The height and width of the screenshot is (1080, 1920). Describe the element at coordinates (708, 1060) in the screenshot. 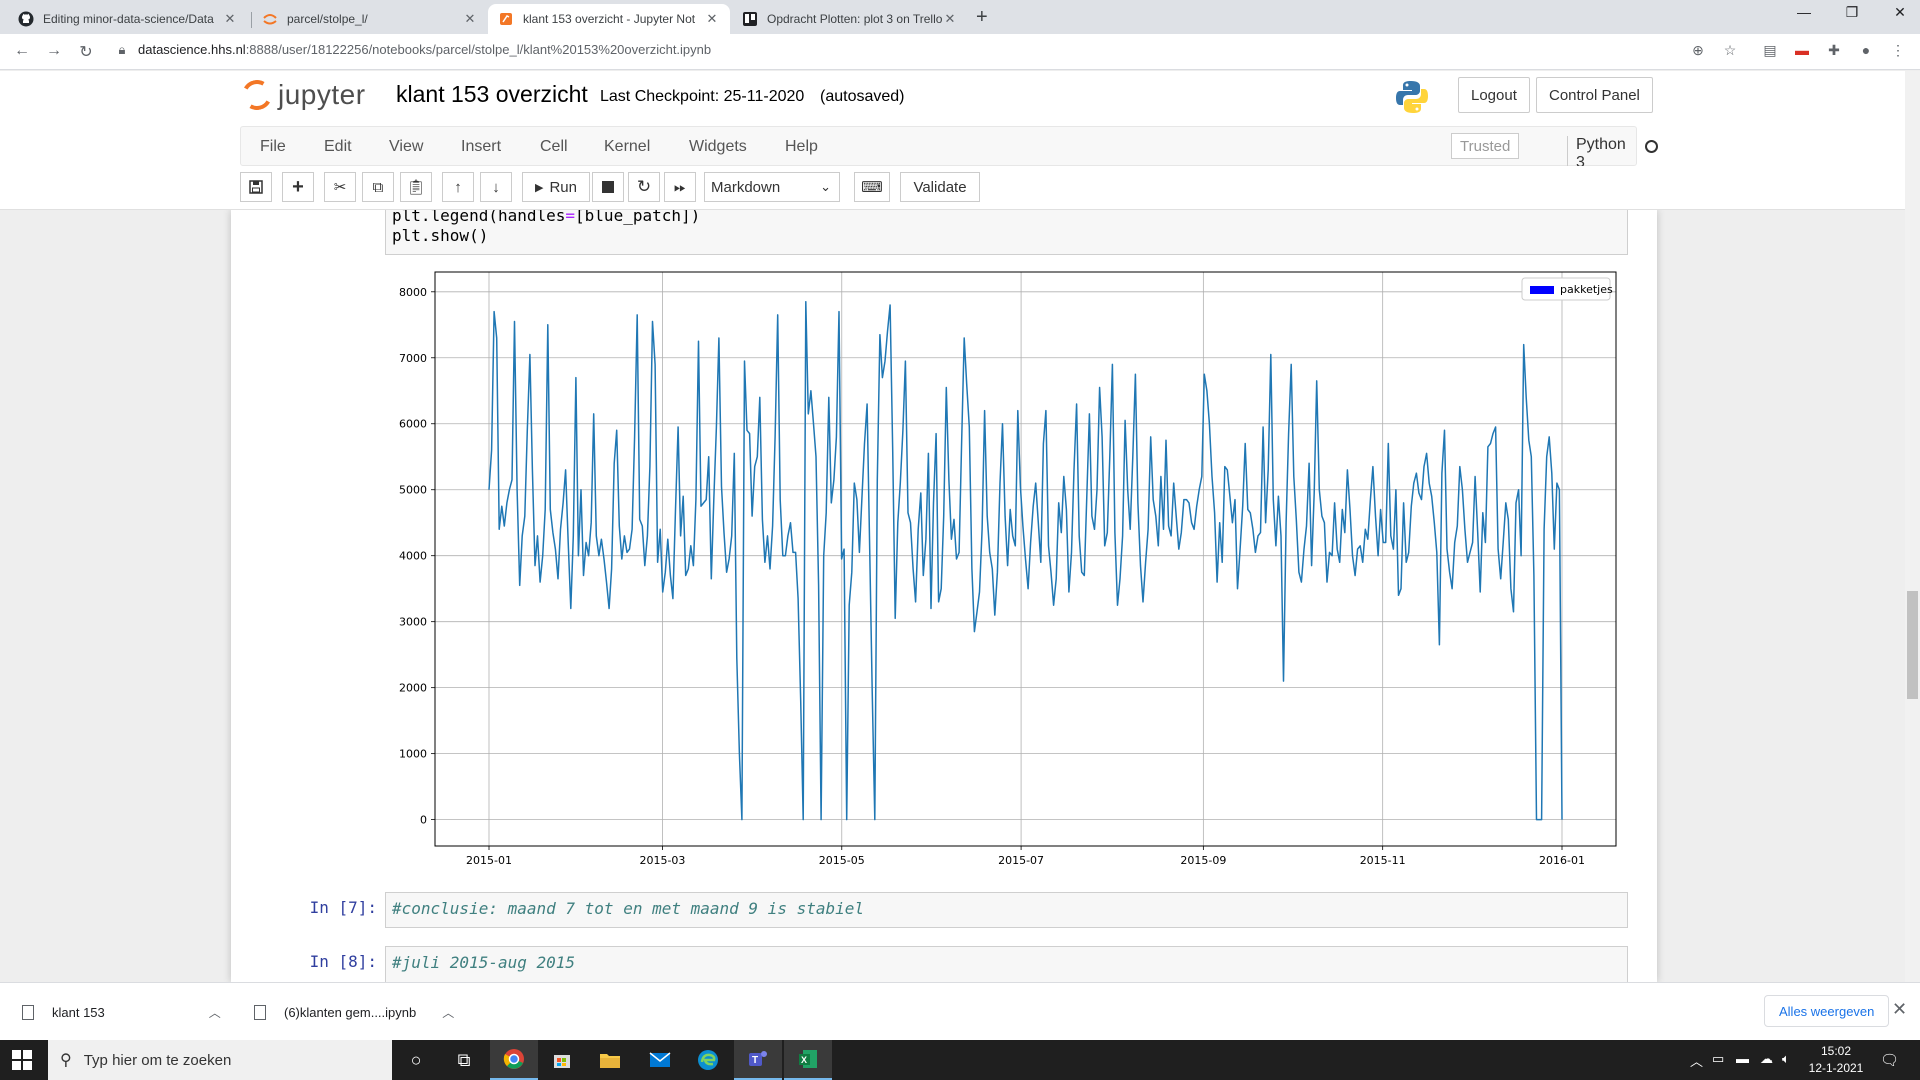

I see `edge-icon` at that location.